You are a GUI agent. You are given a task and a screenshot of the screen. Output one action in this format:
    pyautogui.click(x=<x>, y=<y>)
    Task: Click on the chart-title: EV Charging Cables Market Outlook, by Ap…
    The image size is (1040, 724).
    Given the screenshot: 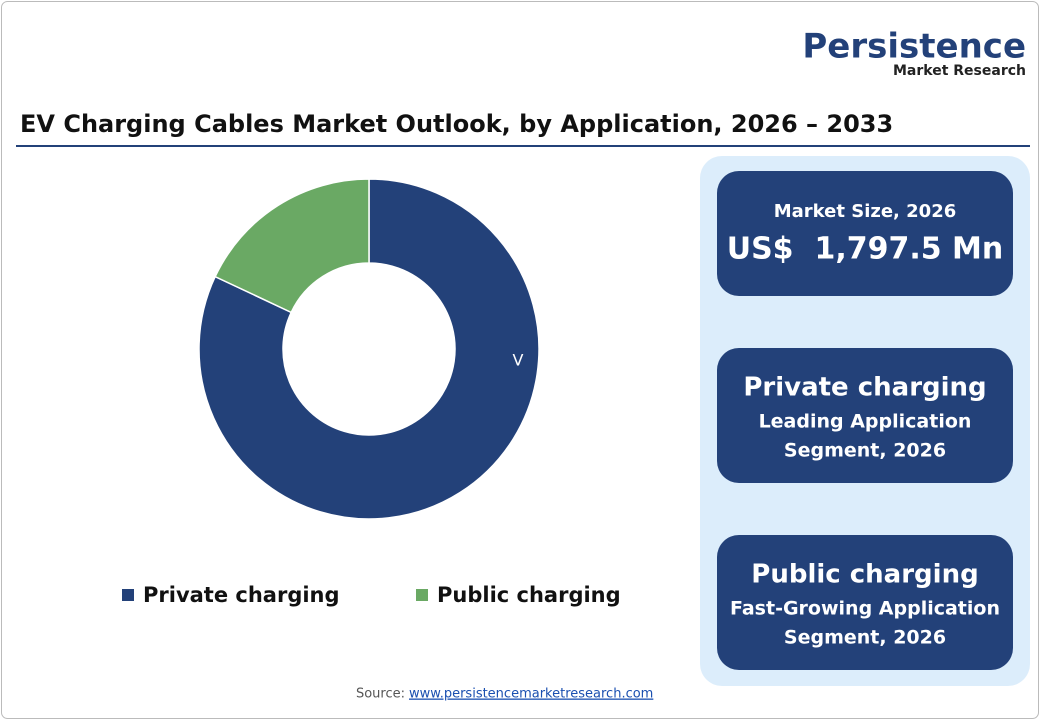 What is the action you would take?
    pyautogui.click(x=456, y=124)
    